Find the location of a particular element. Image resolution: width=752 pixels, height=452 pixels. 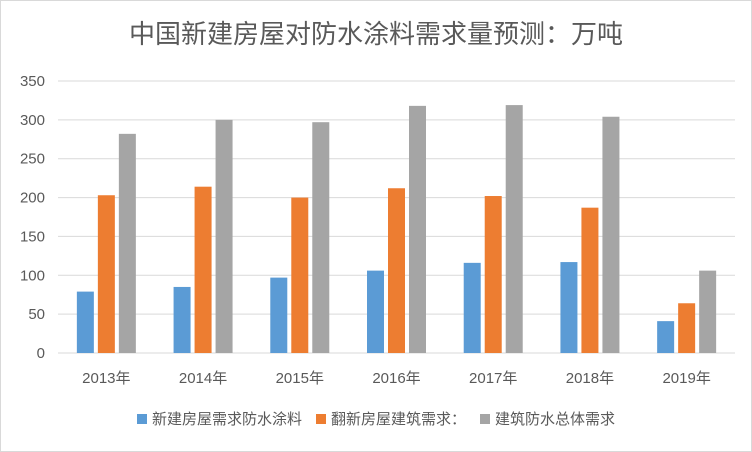

x-tick-label: 2013年 is located at coordinates (106, 378).